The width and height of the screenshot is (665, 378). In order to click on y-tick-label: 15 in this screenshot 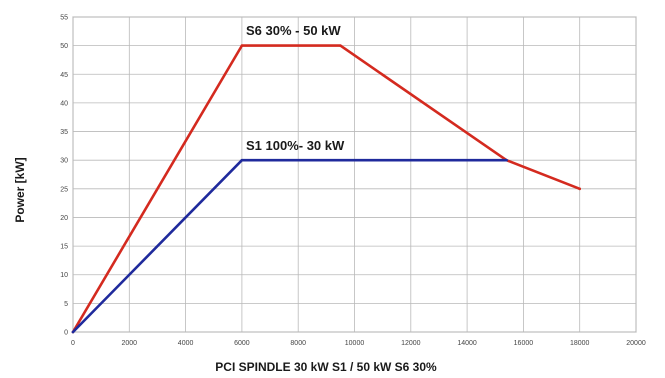, I will do `click(64, 247)`.